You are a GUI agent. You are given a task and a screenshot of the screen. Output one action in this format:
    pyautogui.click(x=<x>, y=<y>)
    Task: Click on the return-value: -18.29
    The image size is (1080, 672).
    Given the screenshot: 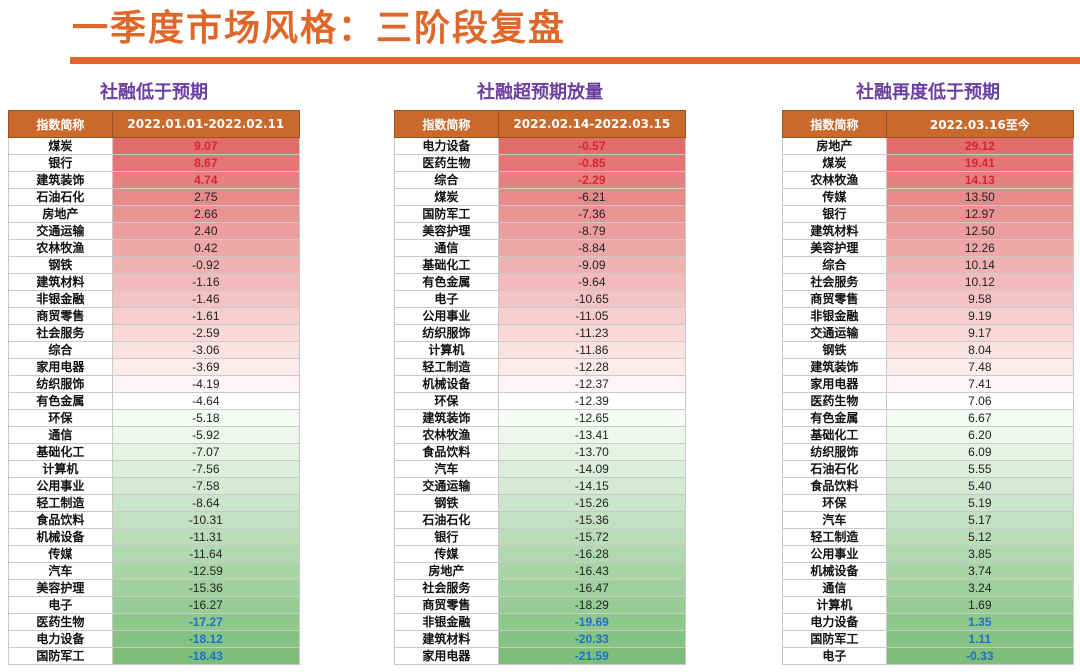 What is the action you would take?
    pyautogui.click(x=592, y=605)
    